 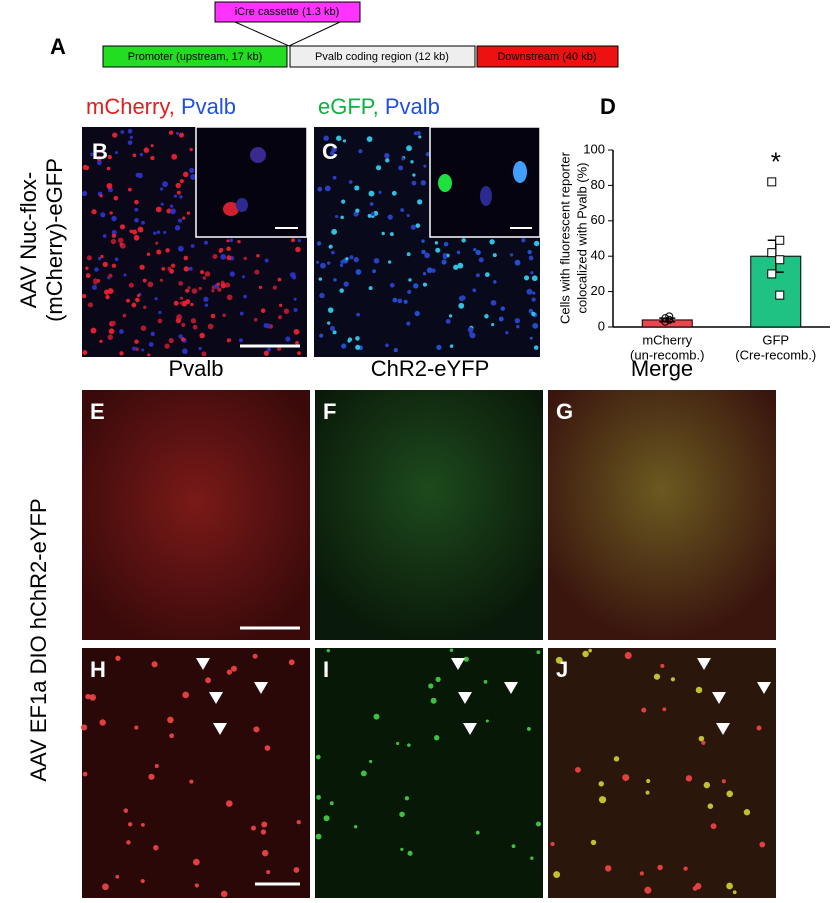 I want to click on panel-label: I, so click(x=326, y=669).